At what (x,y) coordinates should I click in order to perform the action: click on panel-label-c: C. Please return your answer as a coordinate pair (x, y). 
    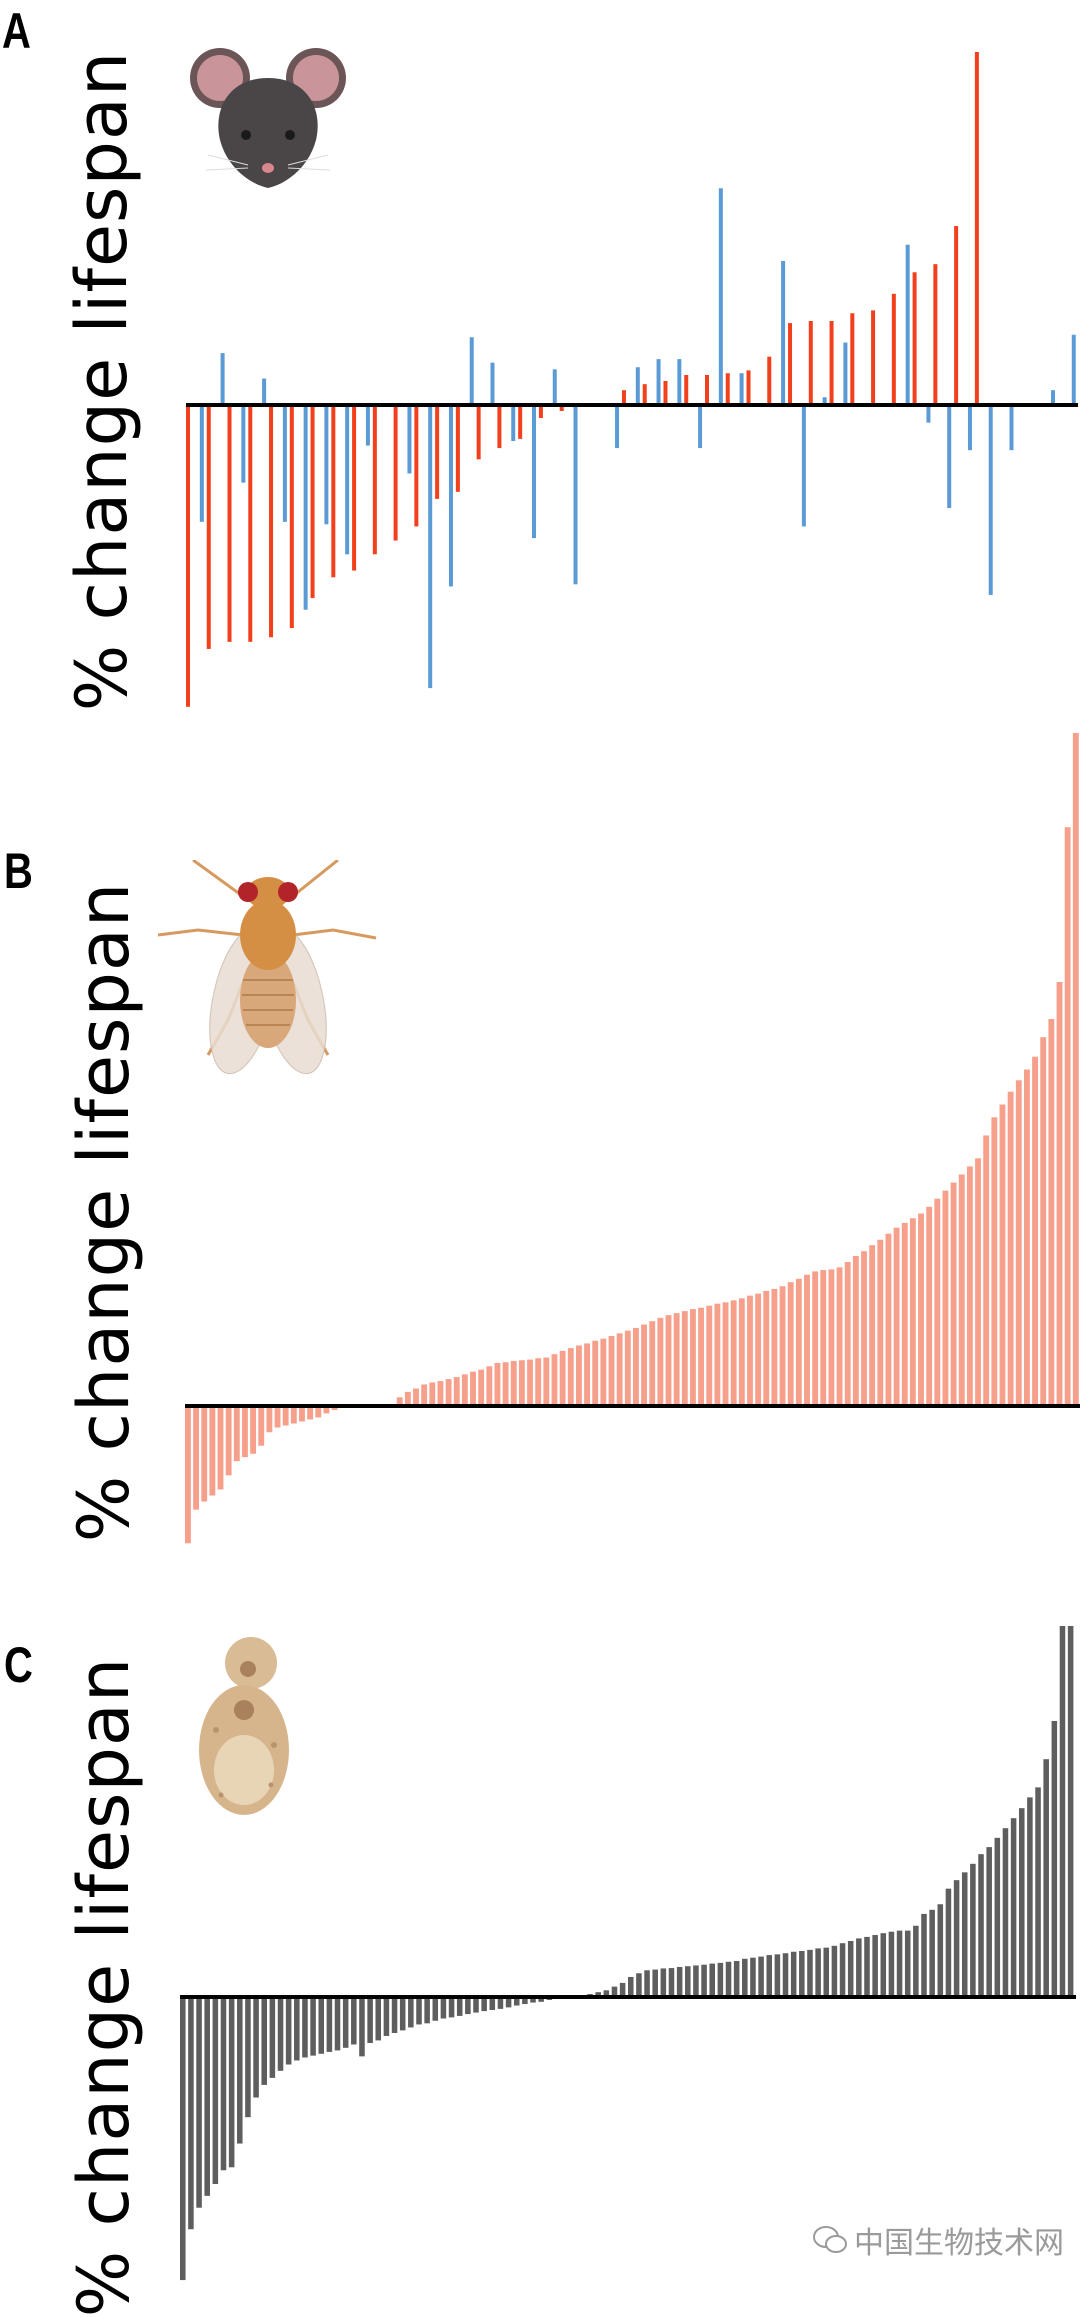
    Looking at the image, I should click on (18, 1665).